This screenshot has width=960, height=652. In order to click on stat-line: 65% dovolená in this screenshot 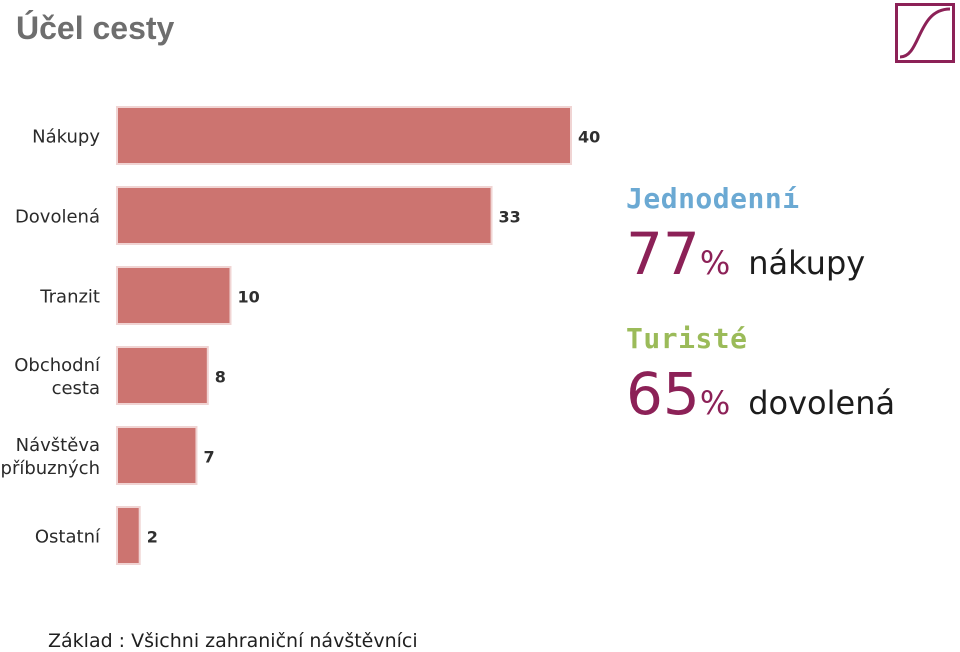, I will do `click(760, 394)`.